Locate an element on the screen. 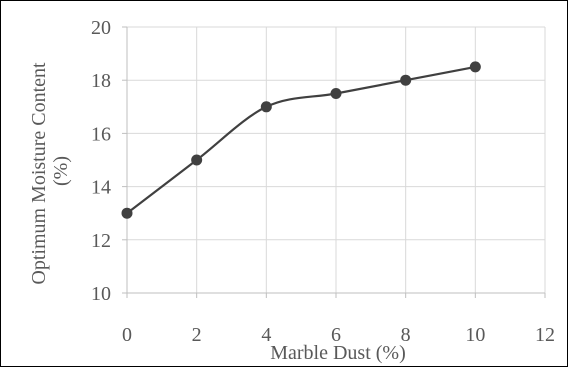 This screenshot has width=568, height=367. x-tick-label: 8 is located at coordinates (406, 335).